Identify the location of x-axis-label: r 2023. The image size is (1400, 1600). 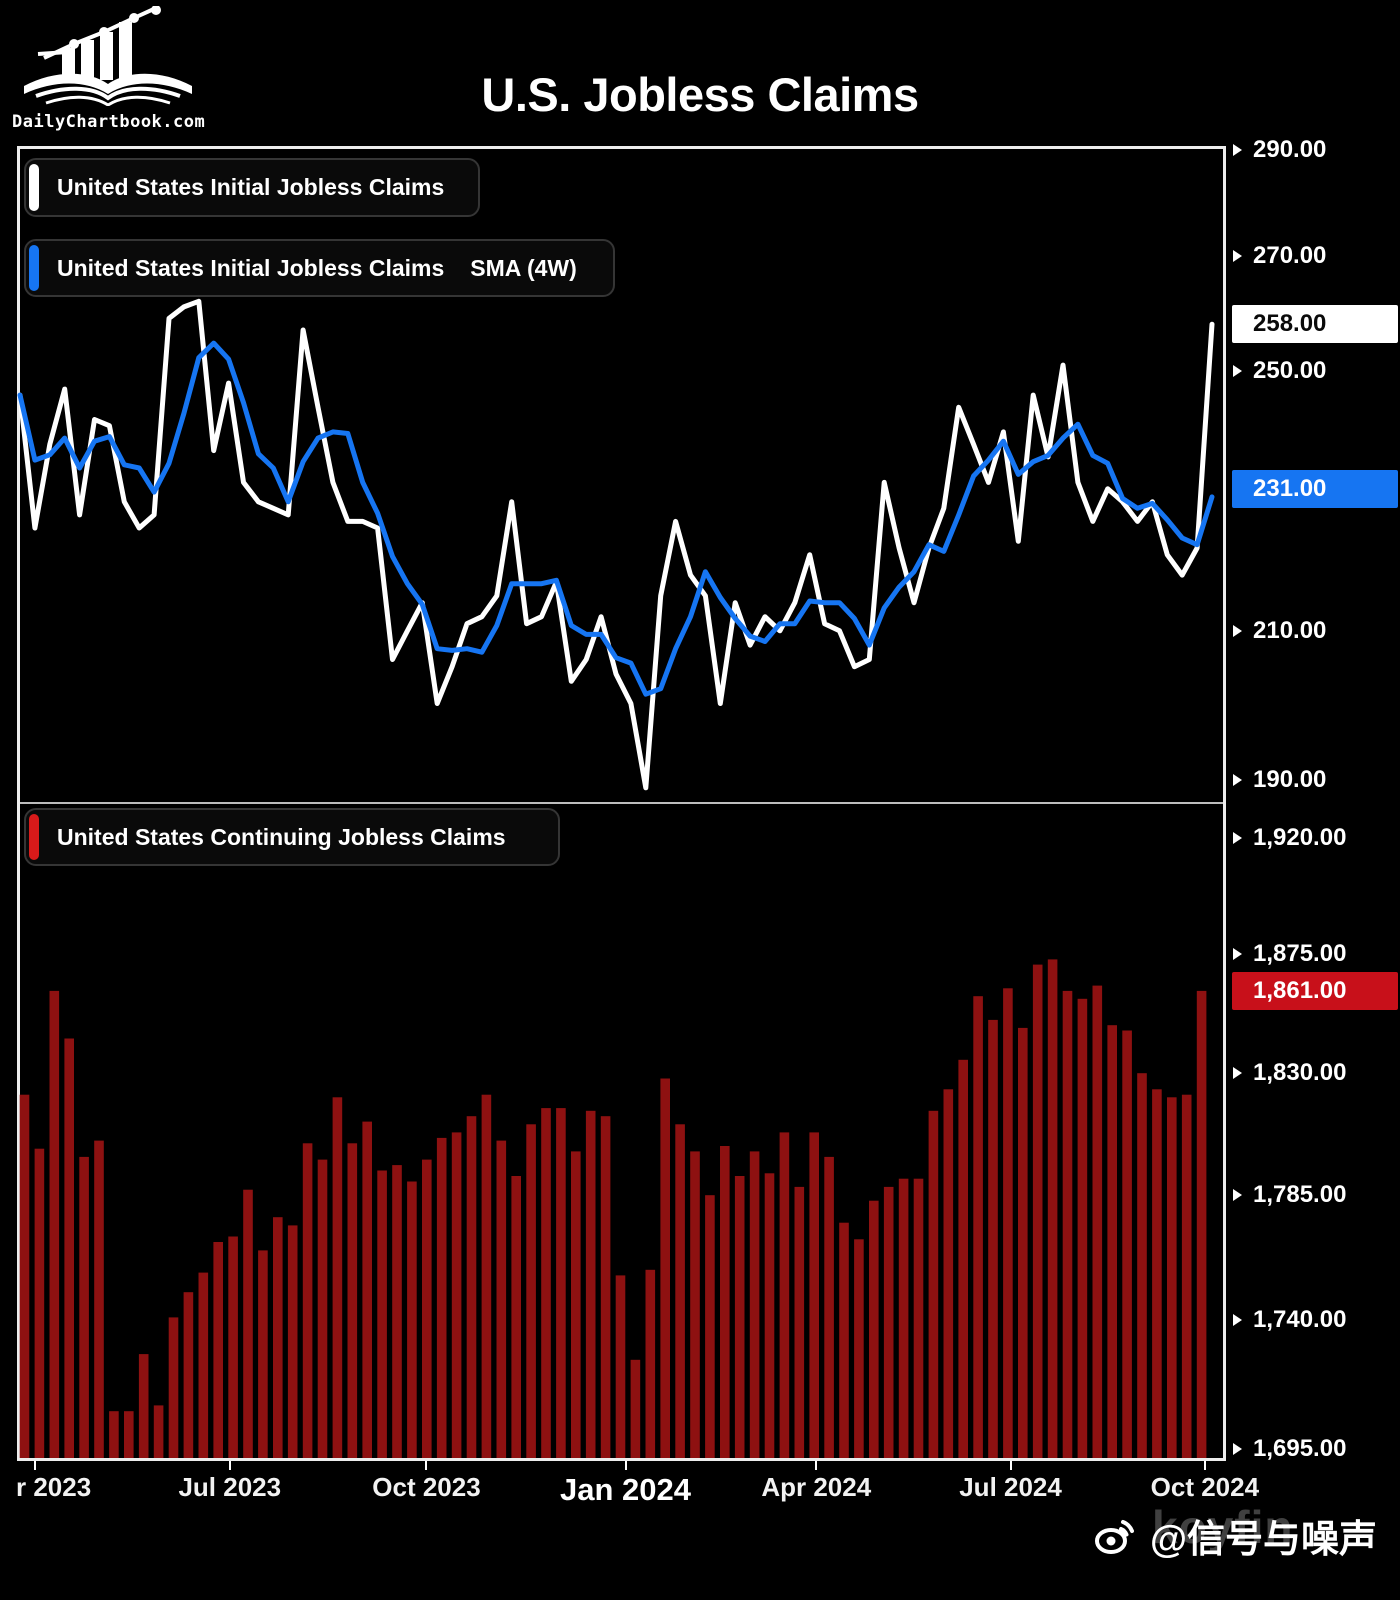
(54, 1487).